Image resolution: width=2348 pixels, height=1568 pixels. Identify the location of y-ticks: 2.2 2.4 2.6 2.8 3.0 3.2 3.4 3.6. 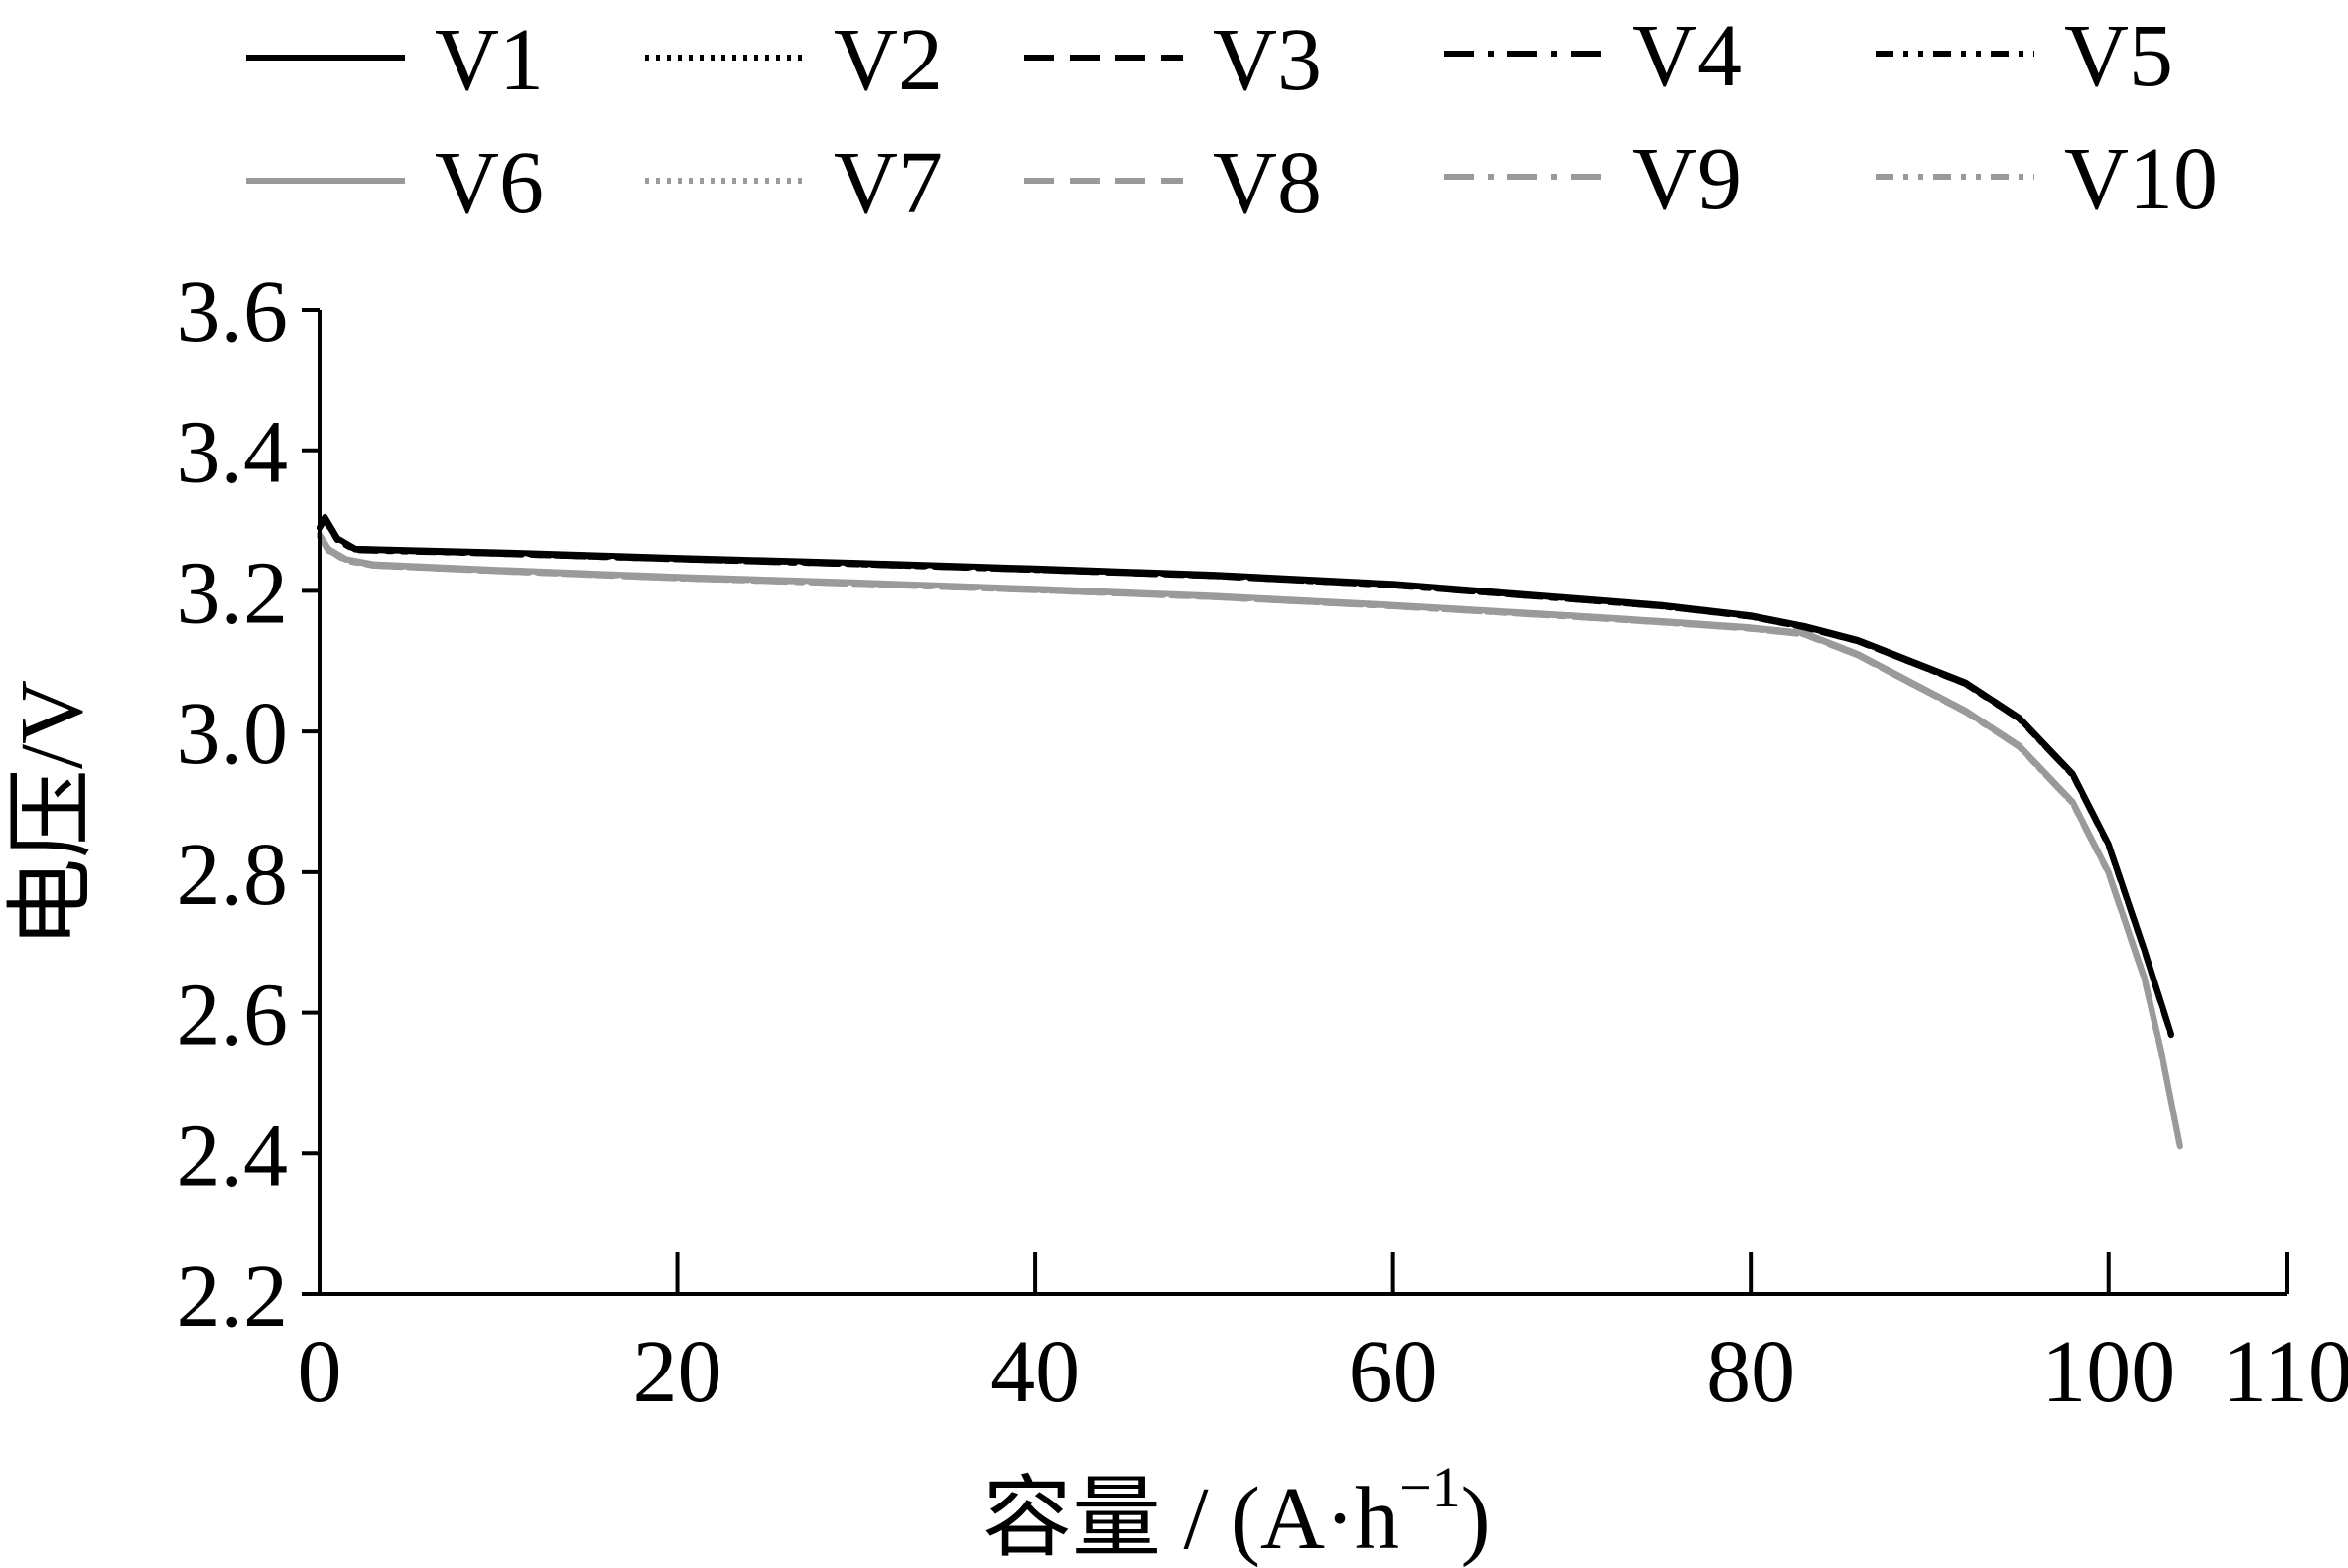
(248, 804).